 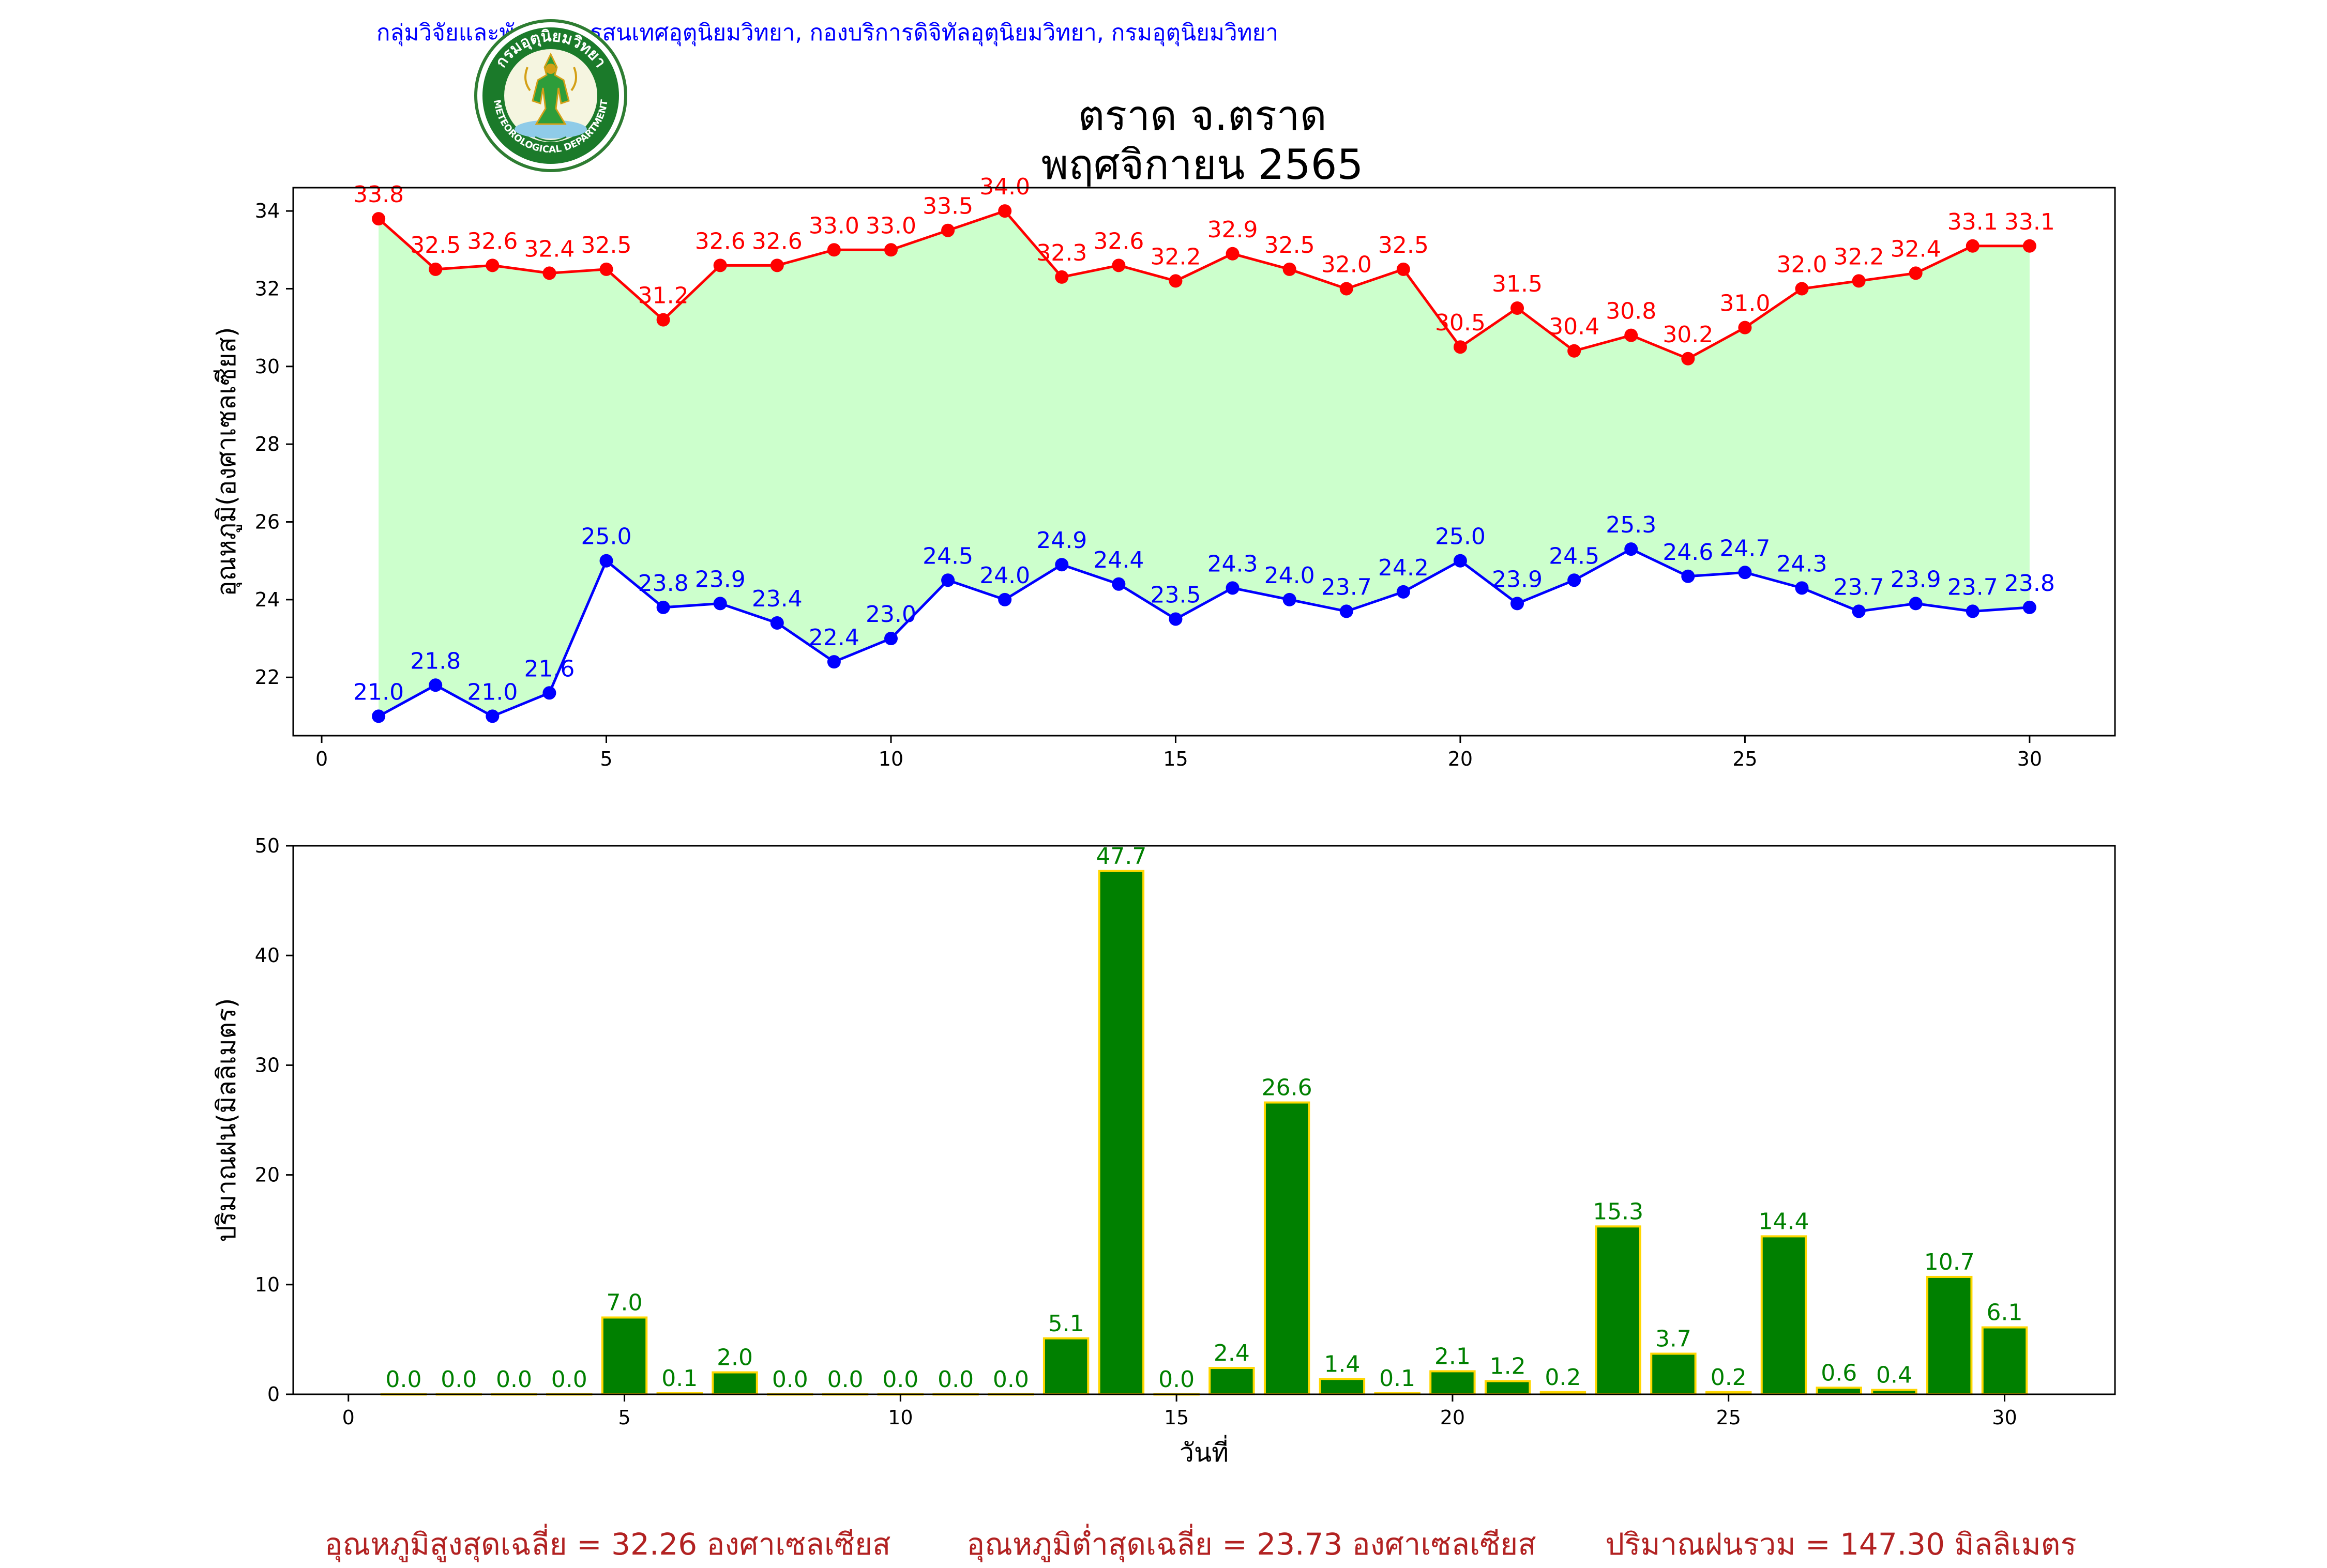 I want to click on max-temperature-label: 31.0, so click(x=1744, y=304).